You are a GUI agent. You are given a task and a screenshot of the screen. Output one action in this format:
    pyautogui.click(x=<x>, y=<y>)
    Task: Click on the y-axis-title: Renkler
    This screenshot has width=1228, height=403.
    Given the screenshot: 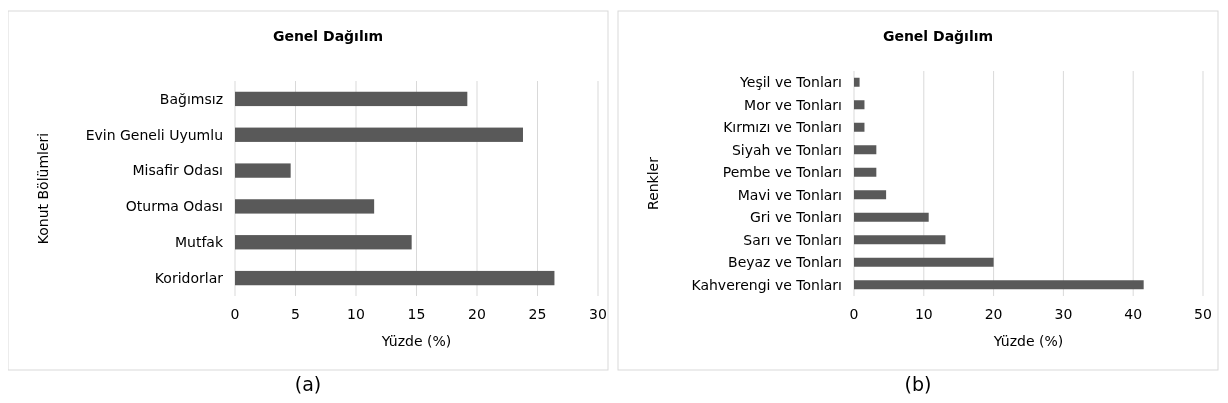 What is the action you would take?
    pyautogui.click(x=653, y=183)
    